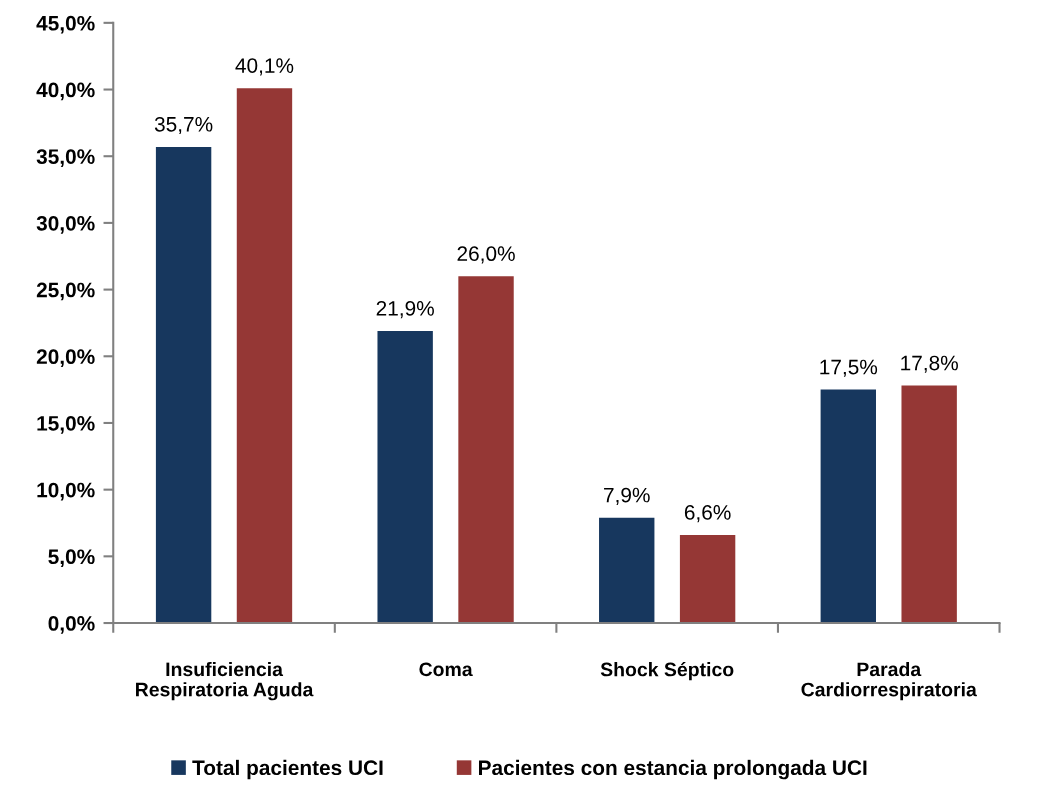 The image size is (1039, 796). Describe the element at coordinates (65, 224) in the screenshot. I see `y-tick-label: 30,0%` at that location.